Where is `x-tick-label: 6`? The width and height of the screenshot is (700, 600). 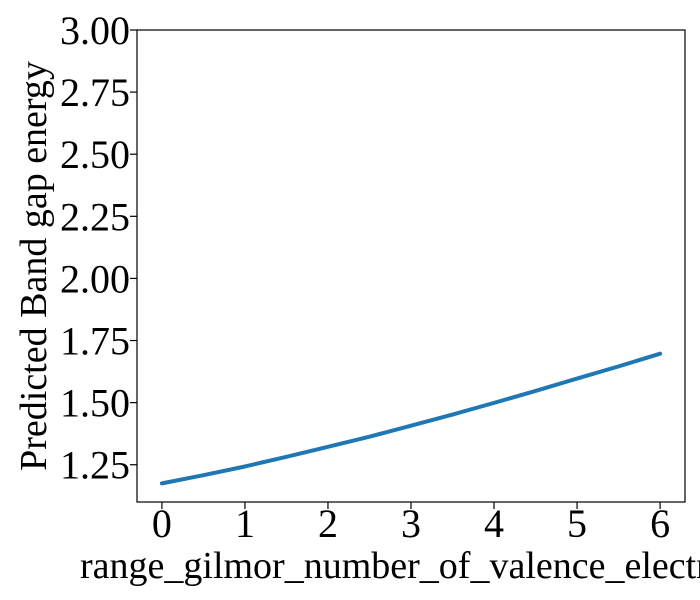 x-tick-label: 6 is located at coordinates (660, 523).